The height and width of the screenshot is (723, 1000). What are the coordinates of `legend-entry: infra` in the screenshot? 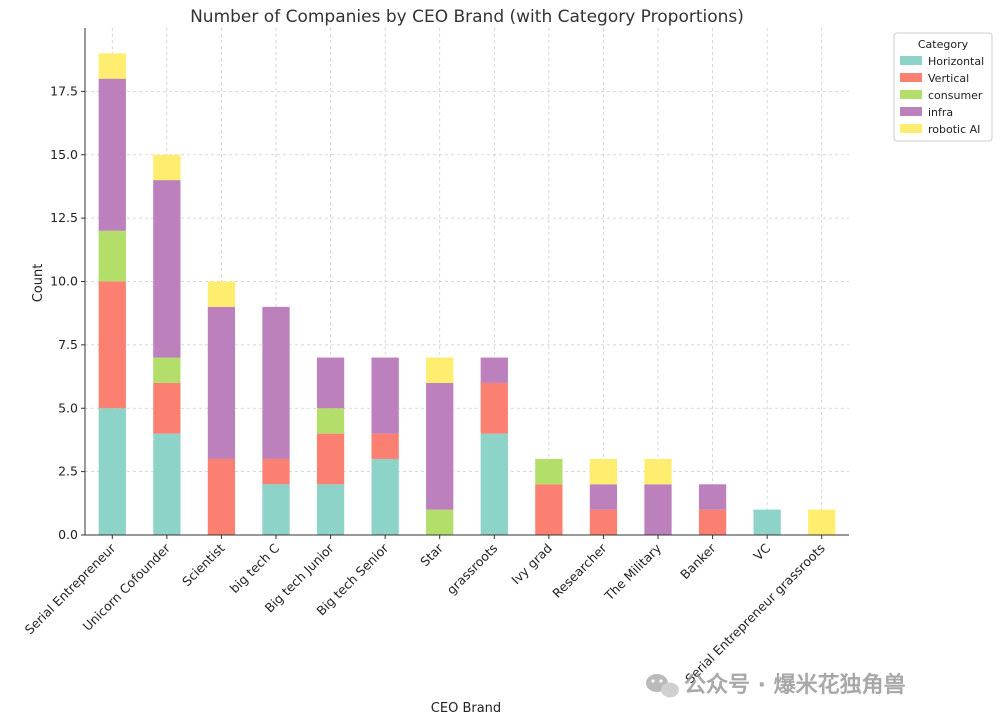 It's located at (940, 112).